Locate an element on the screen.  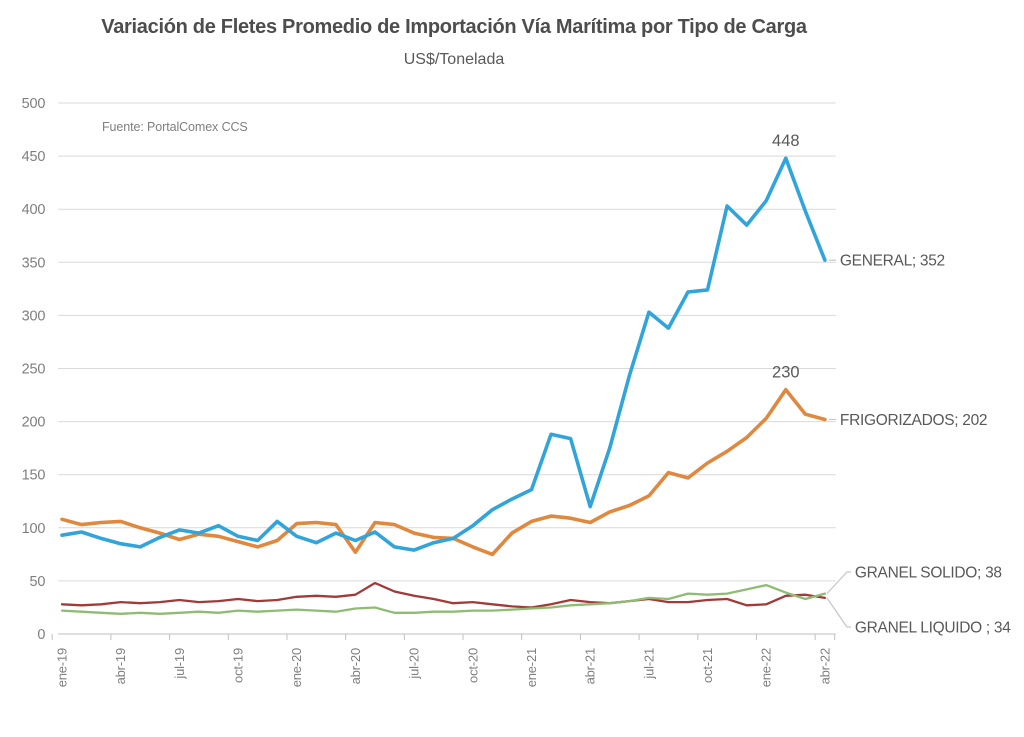
y-axis-label: 500 is located at coordinates (34, 104).